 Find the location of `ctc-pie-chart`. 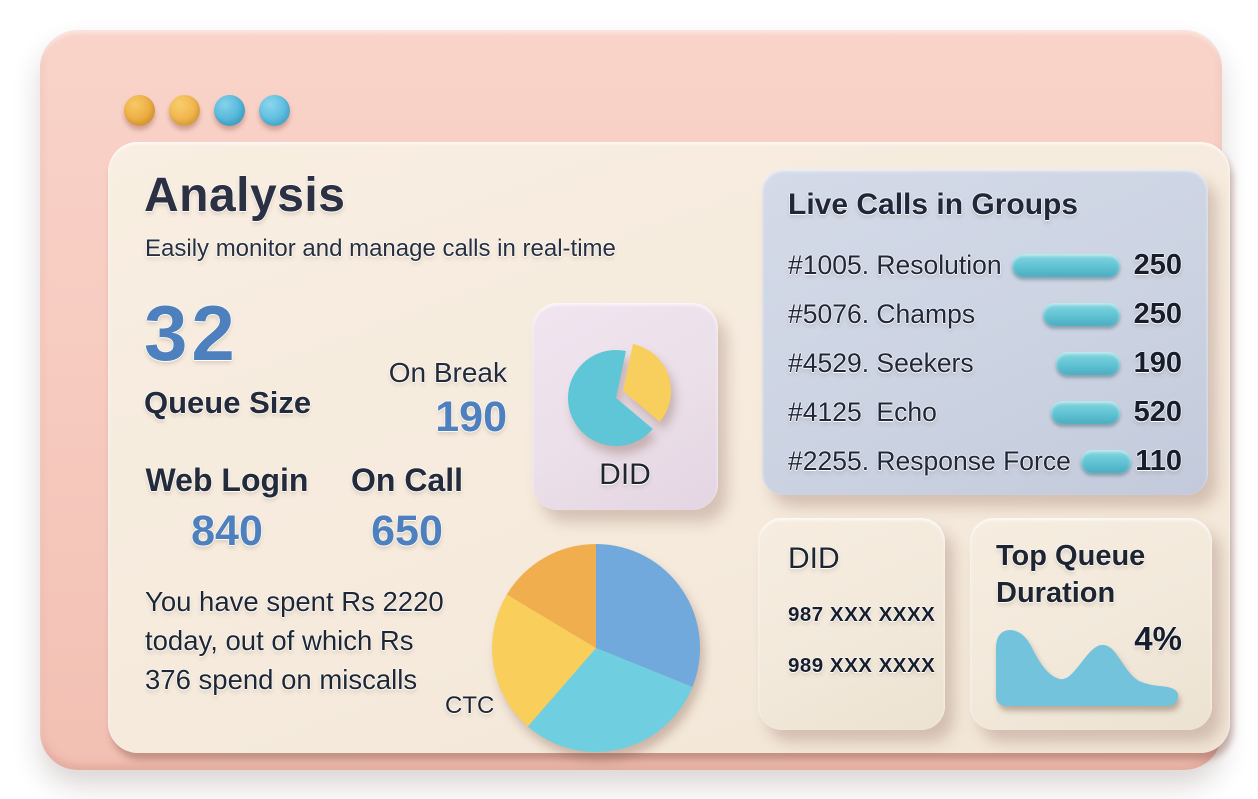

ctc-pie-chart is located at coordinates (596, 648).